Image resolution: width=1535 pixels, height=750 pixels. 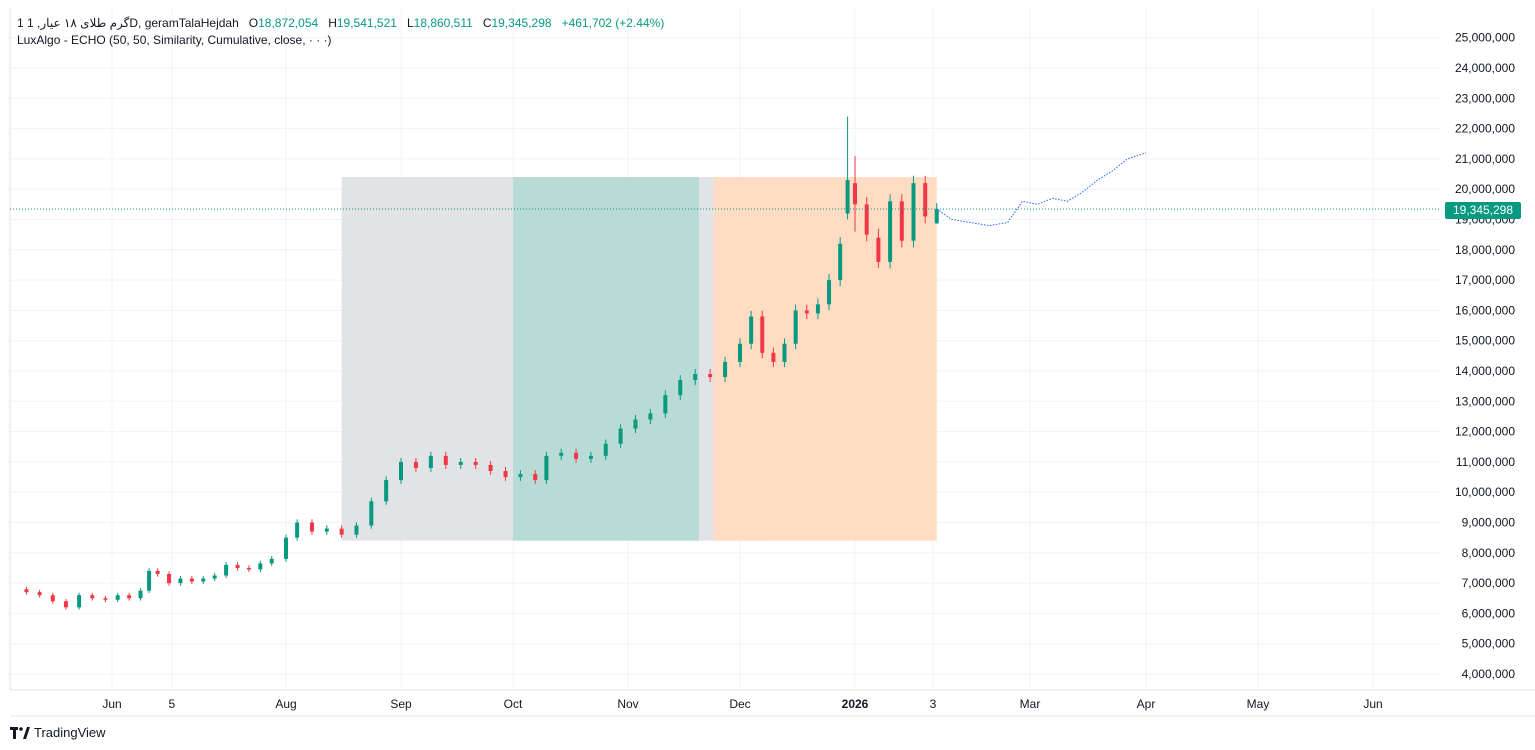 What do you see at coordinates (1485, 38) in the screenshot?
I see `price-tick-label: 25,000,000` at bounding box center [1485, 38].